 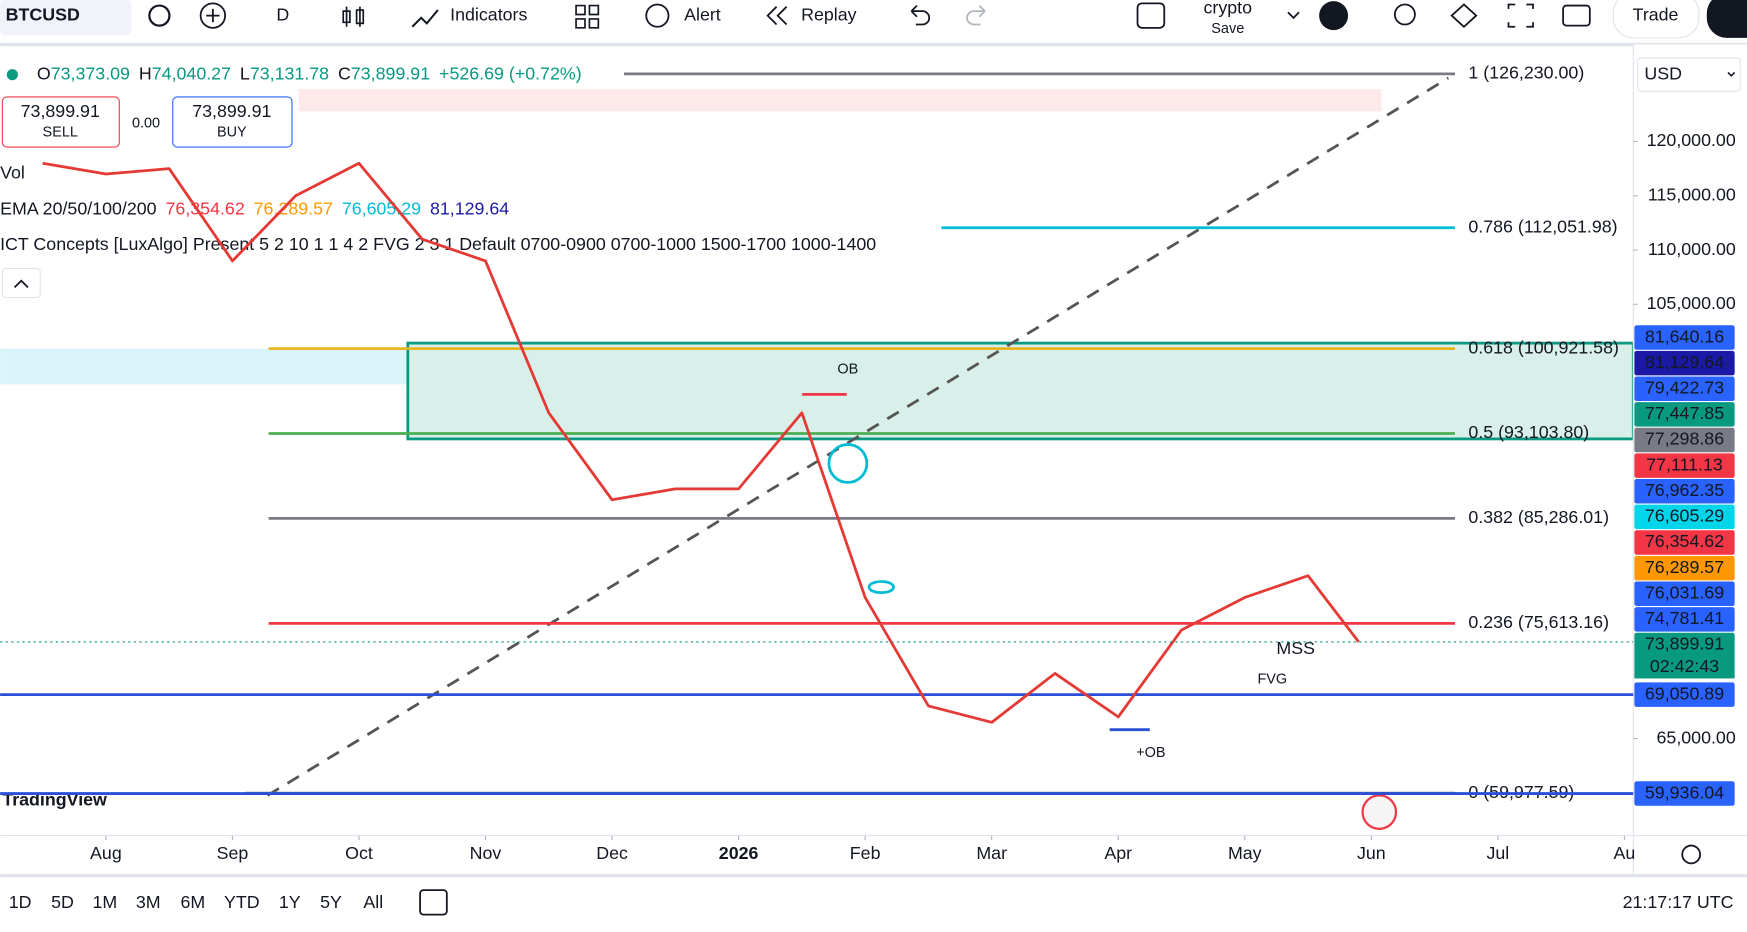 What do you see at coordinates (1542, 226) in the screenshot?
I see `fib-label: 0.786 (112,051.98)` at bounding box center [1542, 226].